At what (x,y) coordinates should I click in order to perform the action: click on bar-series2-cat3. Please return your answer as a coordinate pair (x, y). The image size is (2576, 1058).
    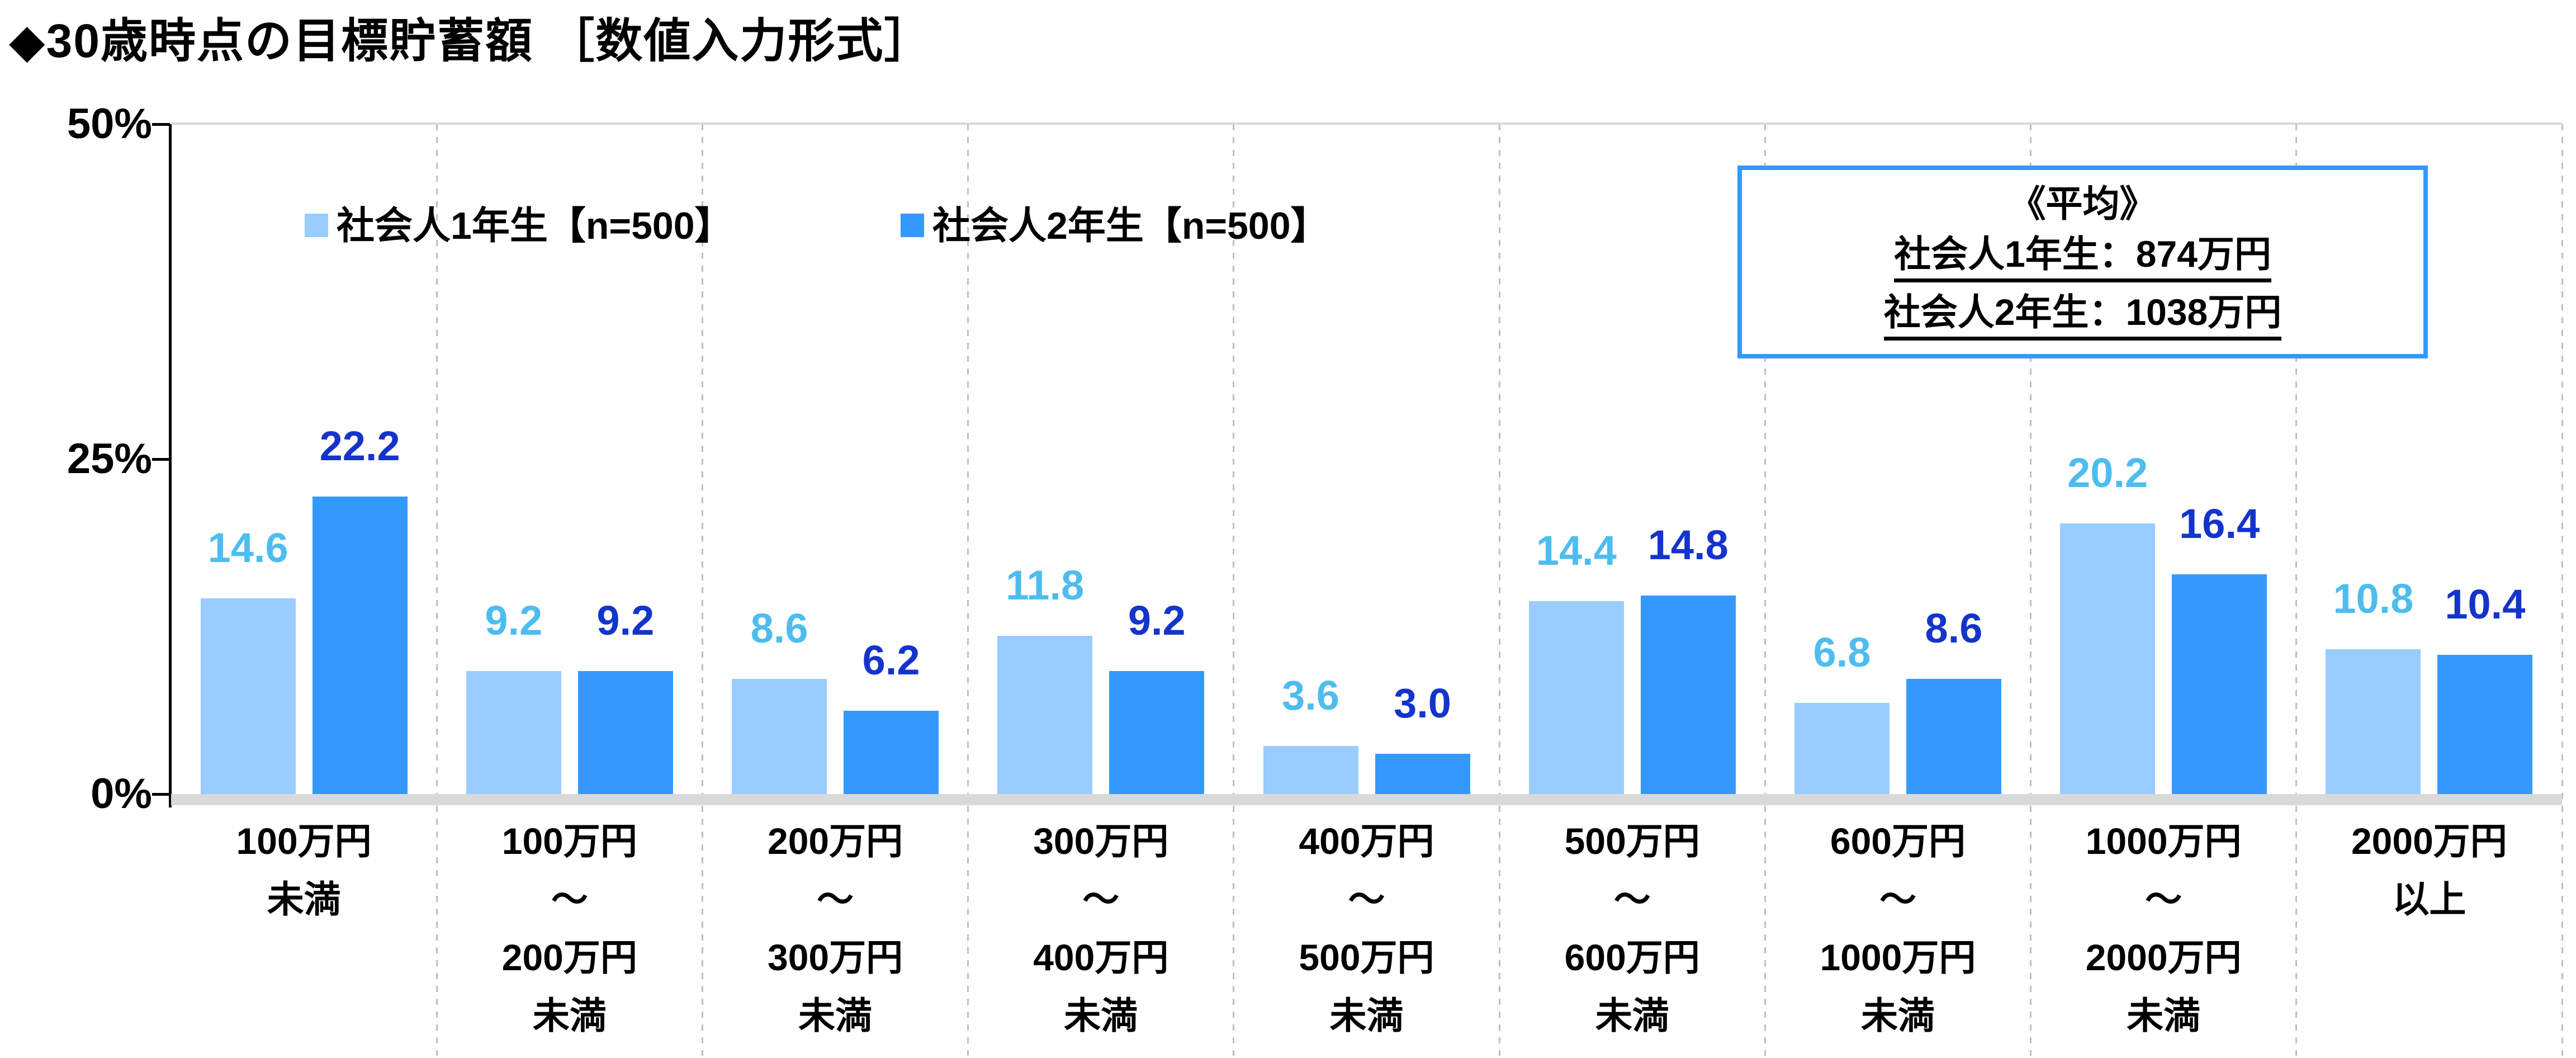
    Looking at the image, I should click on (891, 752).